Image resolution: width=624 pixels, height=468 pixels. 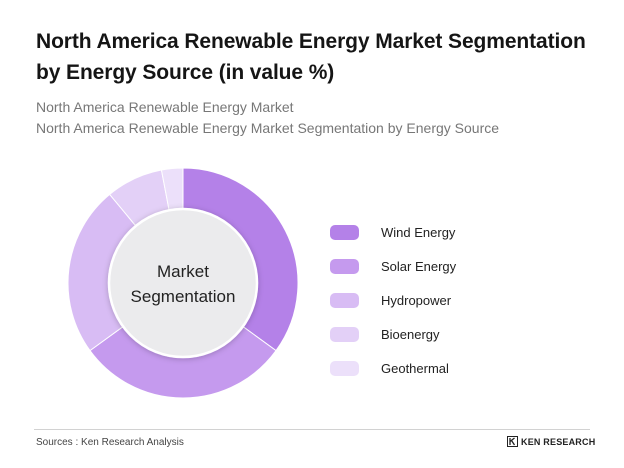 What do you see at coordinates (418, 232) in the screenshot?
I see `legend-label: Wind Energy` at bounding box center [418, 232].